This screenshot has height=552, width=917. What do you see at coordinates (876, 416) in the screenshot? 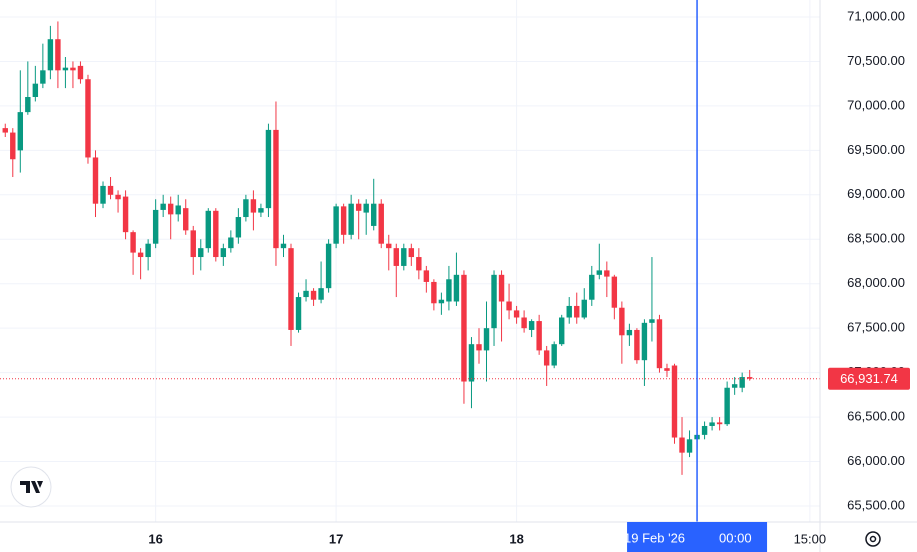
I see `y-tick-label: 66,500.00` at bounding box center [876, 416].